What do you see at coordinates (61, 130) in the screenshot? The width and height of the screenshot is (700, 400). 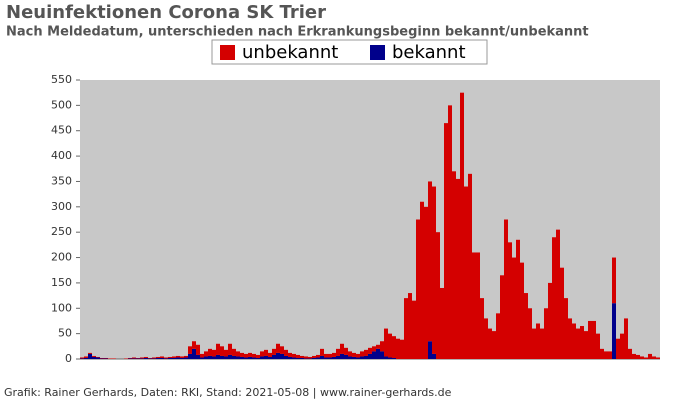 I see `y-tick-label: 450` at bounding box center [61, 130].